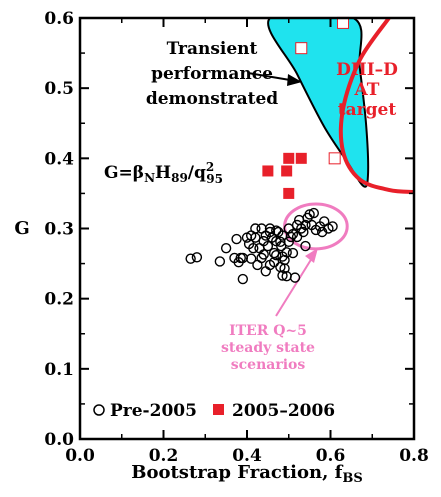  Describe the element at coordinates (311, 255) in the screenshot. I see `iter-arrowhead` at that location.